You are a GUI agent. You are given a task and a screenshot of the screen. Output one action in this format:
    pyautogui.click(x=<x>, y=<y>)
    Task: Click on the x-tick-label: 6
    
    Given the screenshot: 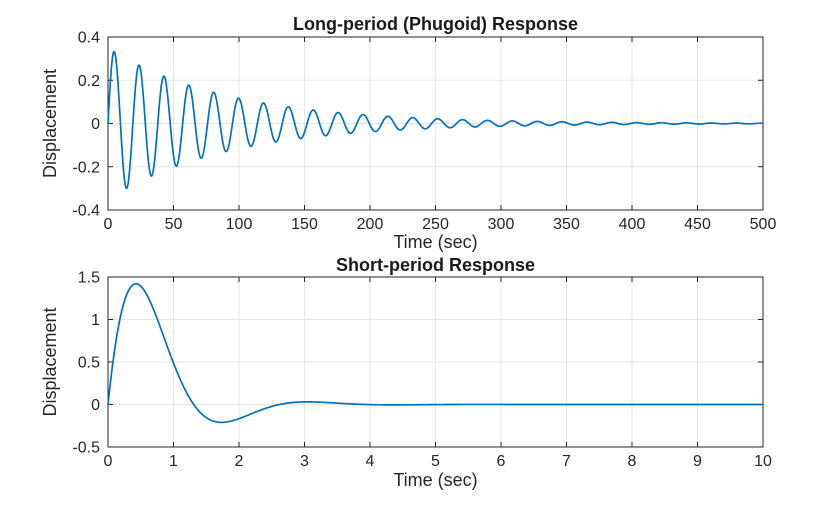 What is the action you would take?
    pyautogui.click(x=501, y=461)
    